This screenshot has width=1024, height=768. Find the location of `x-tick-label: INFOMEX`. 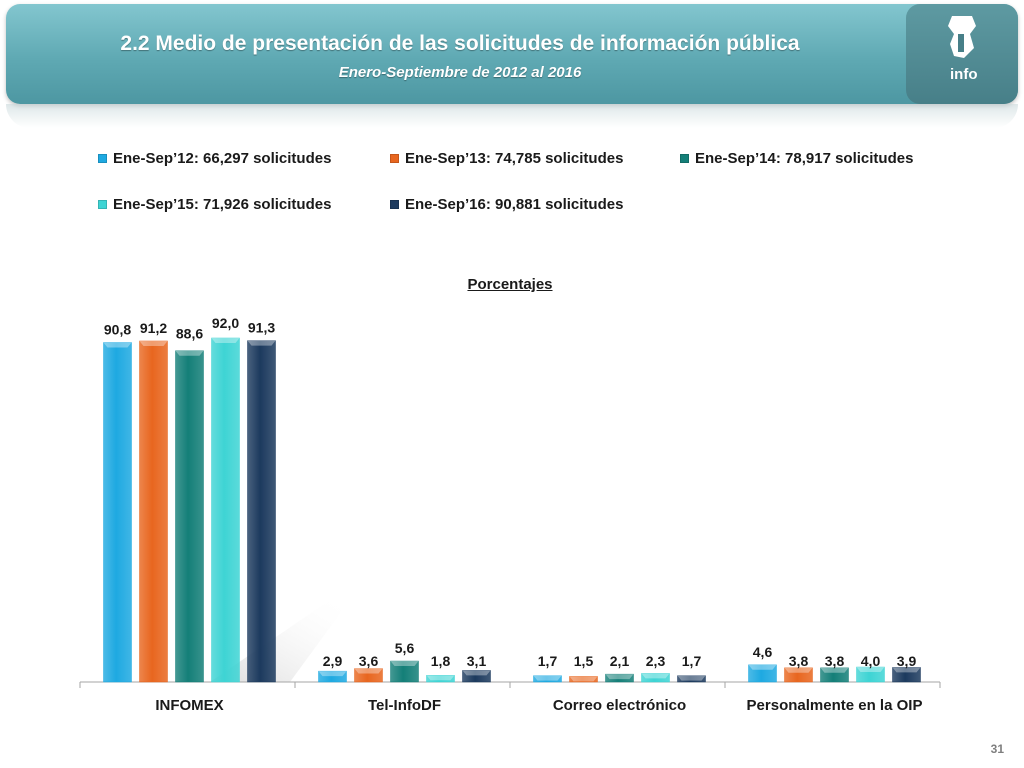

x-tick-label: INFOMEX is located at coordinates (189, 705).